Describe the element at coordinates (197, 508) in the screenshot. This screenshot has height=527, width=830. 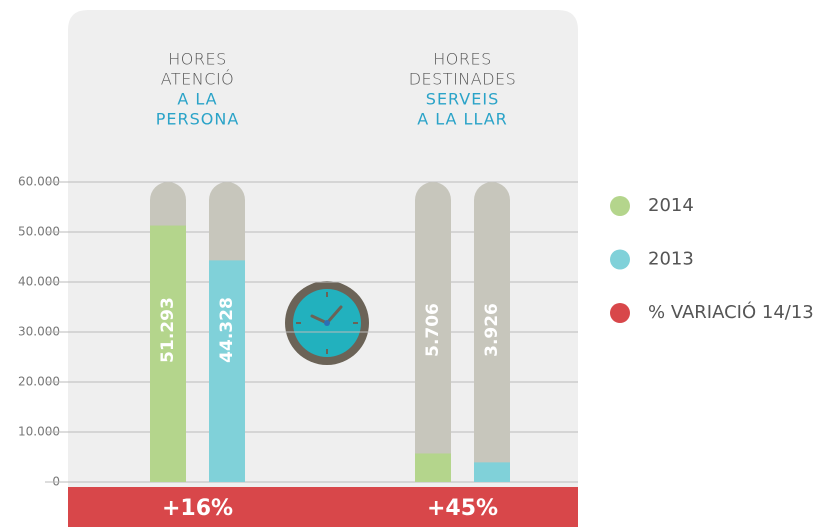
I see `variation-label: +16%` at that location.